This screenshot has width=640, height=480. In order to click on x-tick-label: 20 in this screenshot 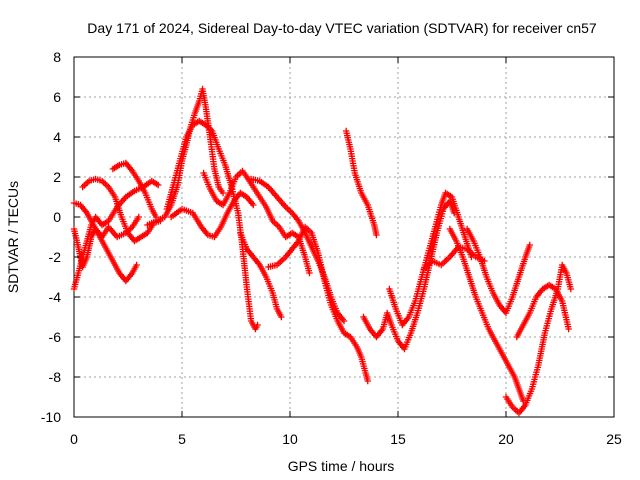, I will do `click(506, 439)`.